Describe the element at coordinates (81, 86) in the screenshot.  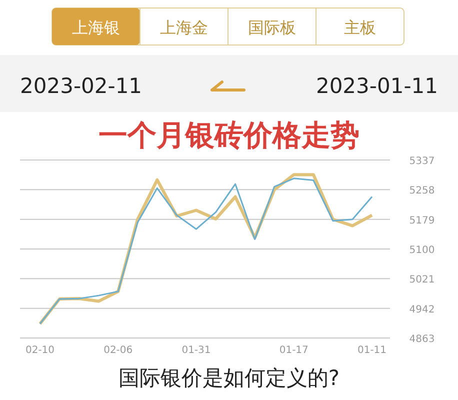
I see `text: 2023-02-11` at that location.